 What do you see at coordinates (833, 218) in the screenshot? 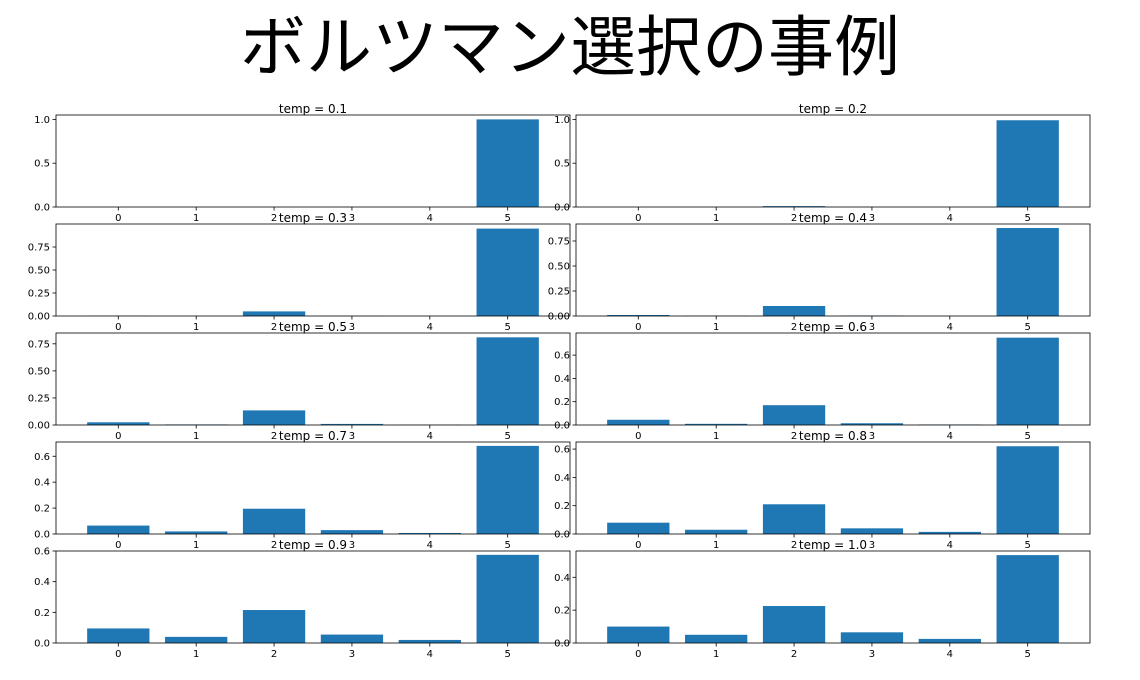
I see `subplot-title: temp = 0.4` at bounding box center [833, 218].